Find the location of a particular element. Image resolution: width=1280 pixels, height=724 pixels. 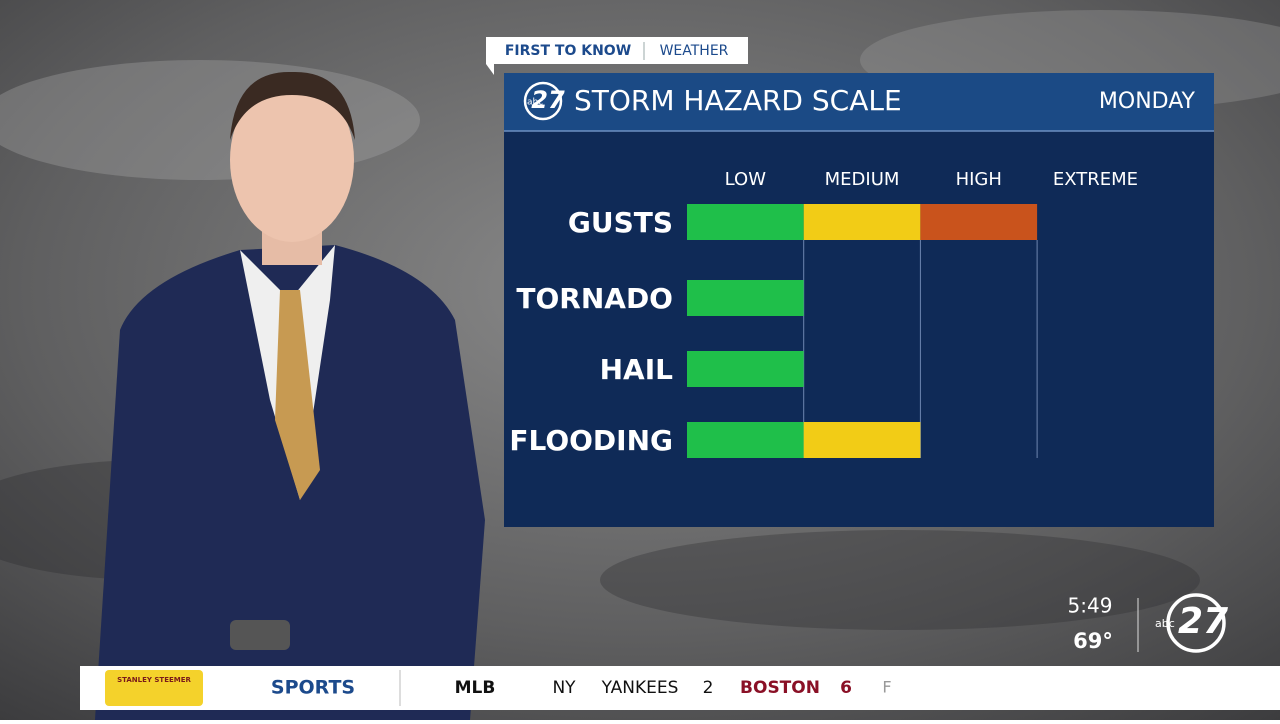

home-team: BOSTON is located at coordinates (780, 688).